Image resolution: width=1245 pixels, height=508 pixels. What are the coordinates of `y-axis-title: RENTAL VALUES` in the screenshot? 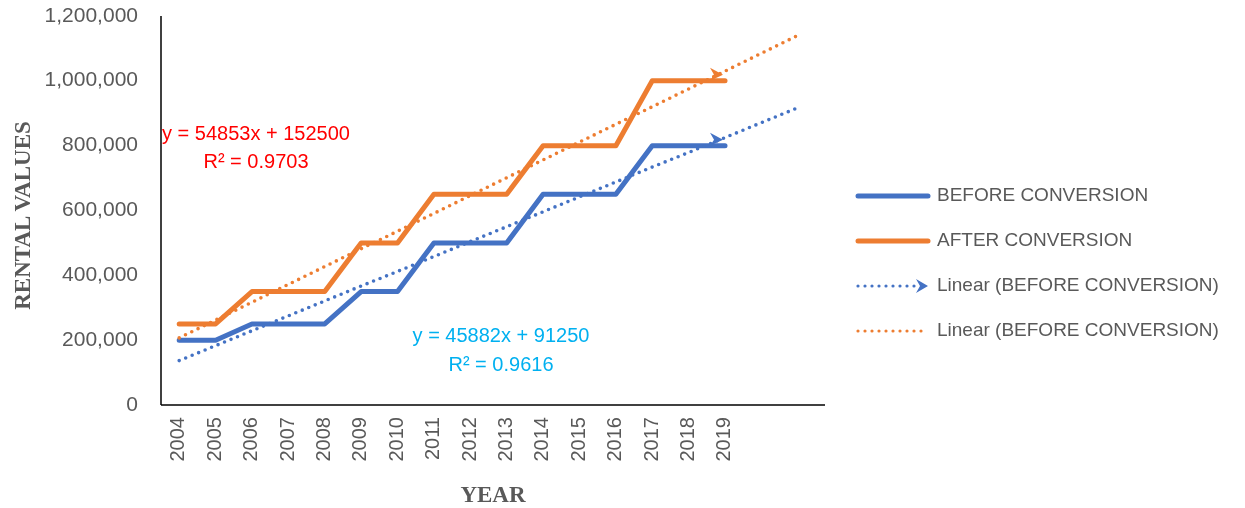 It's located at (22, 215).